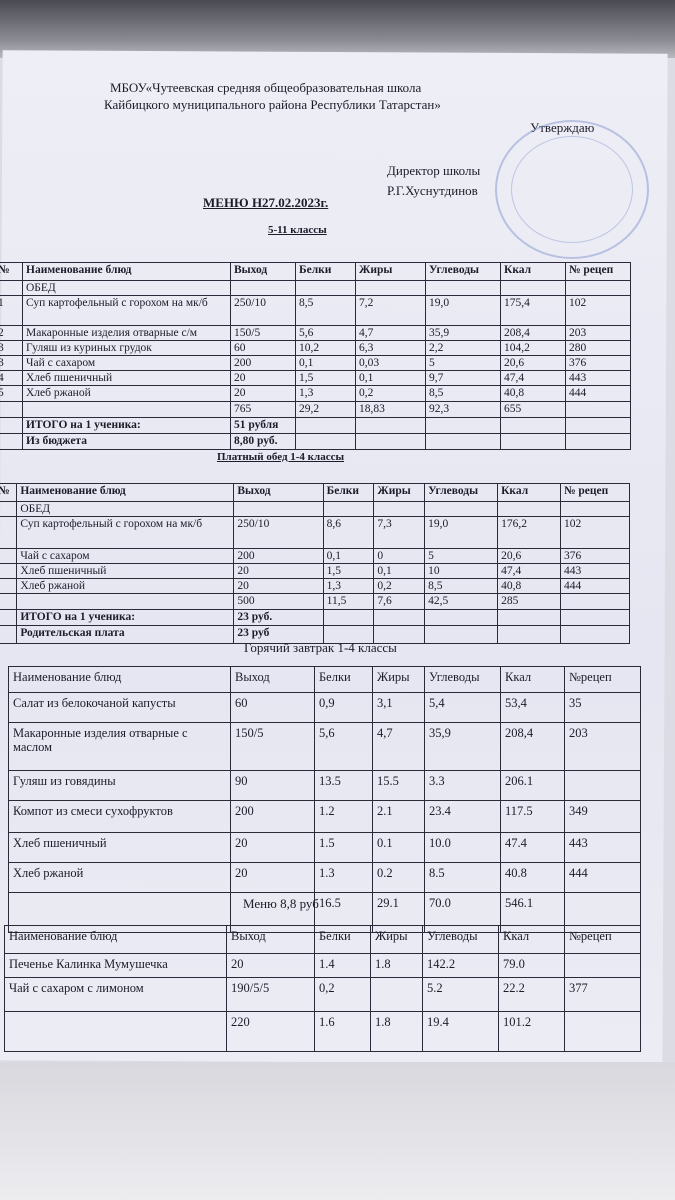 Image resolution: width=675 pixels, height=1200 pixels. I want to click on column-header: Ккал, so click(533, 271).